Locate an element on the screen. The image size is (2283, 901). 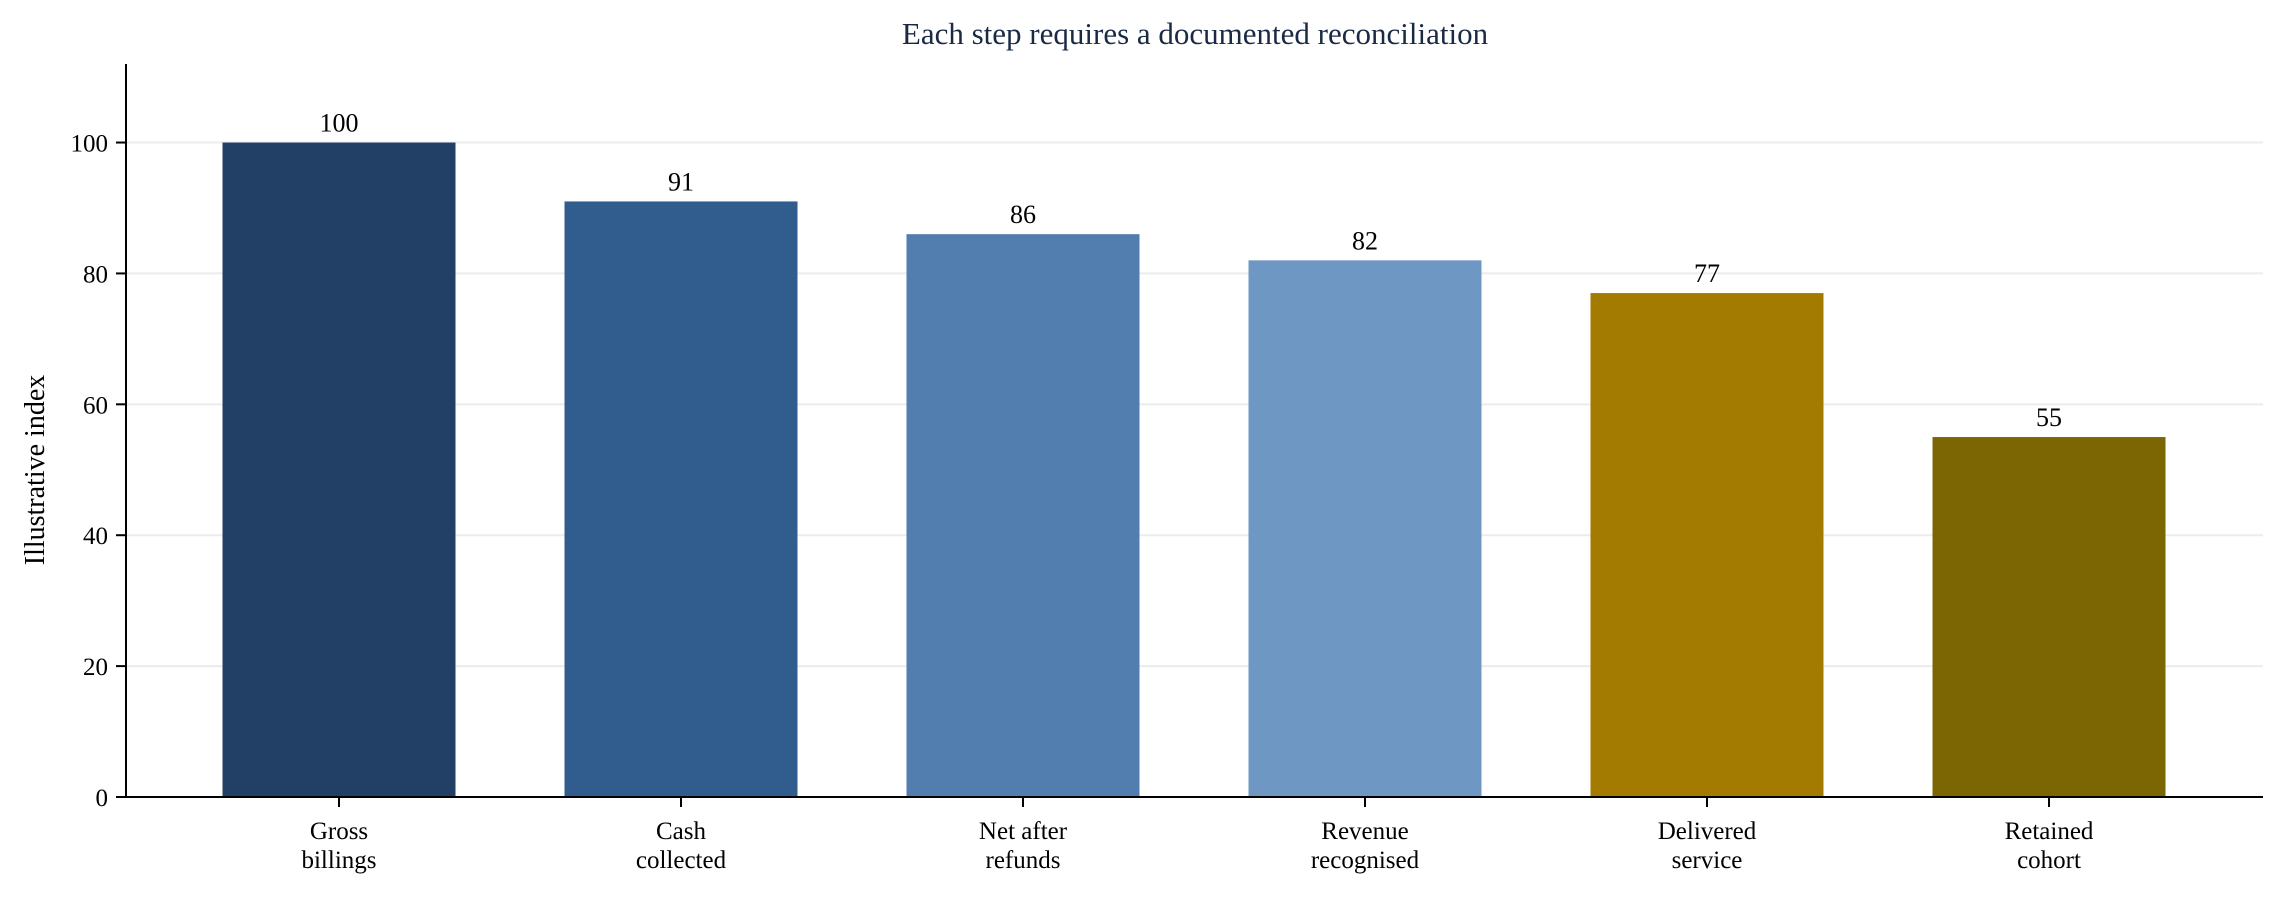
bar-value-label: 91 is located at coordinates (681, 181).